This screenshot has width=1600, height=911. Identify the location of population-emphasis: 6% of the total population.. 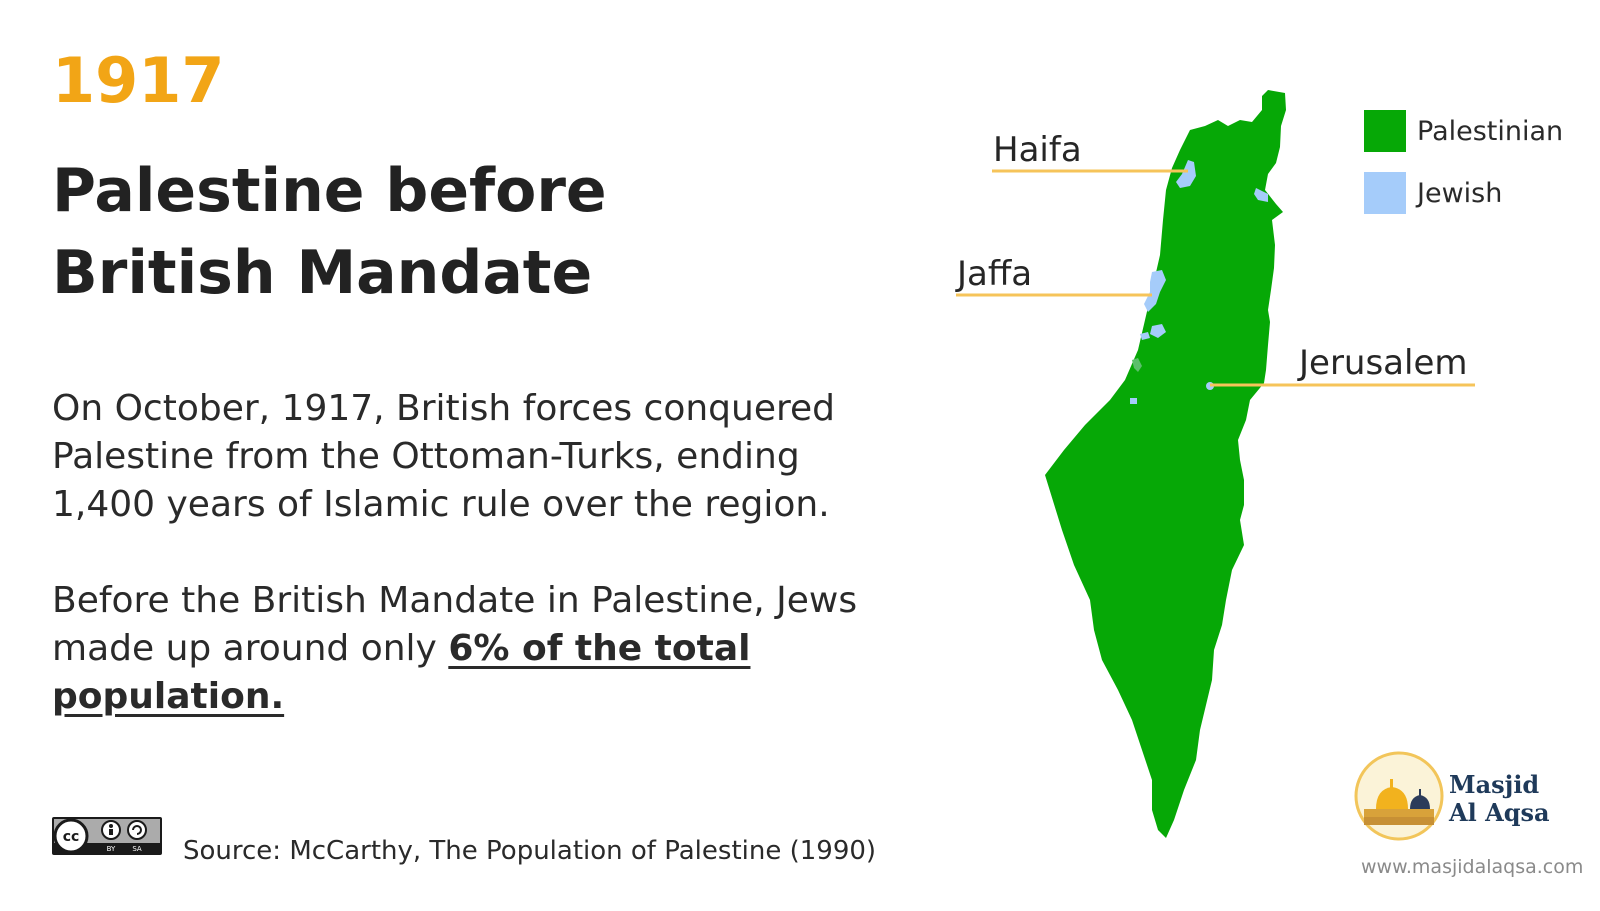
(401, 672).